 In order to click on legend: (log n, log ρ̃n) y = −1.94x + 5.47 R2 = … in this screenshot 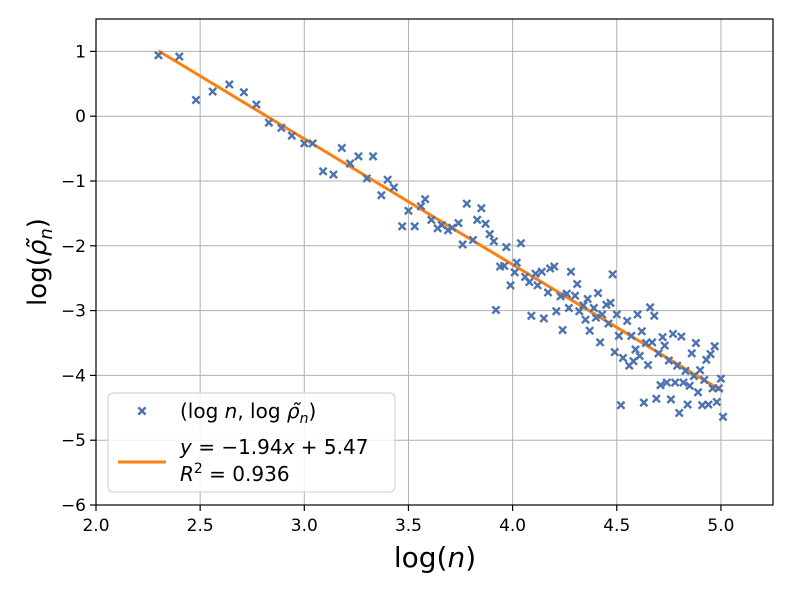, I will do `click(251, 442)`.